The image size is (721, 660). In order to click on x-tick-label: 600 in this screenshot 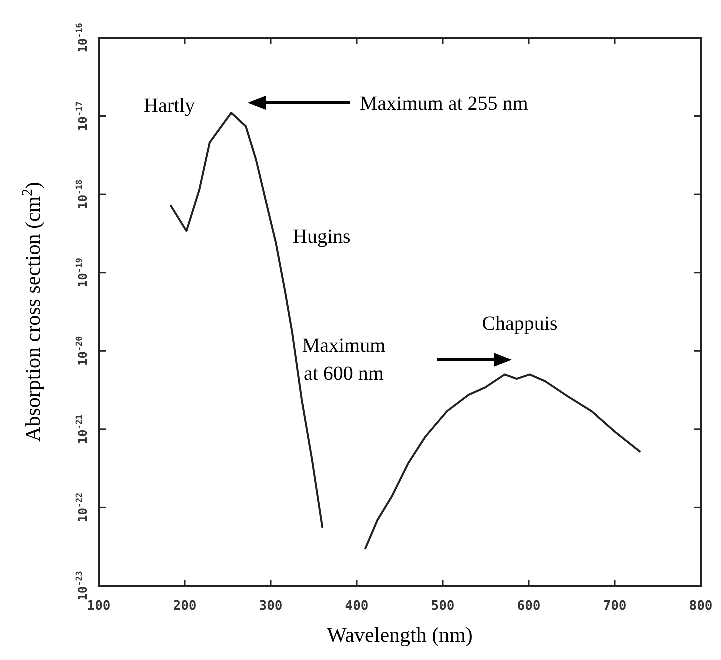, I will do `click(529, 606)`.